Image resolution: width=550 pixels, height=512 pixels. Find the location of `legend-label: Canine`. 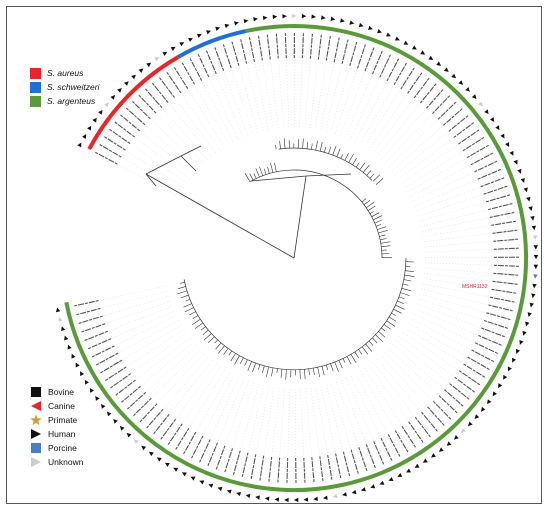

legend-label: Canine is located at coordinates (61, 406).